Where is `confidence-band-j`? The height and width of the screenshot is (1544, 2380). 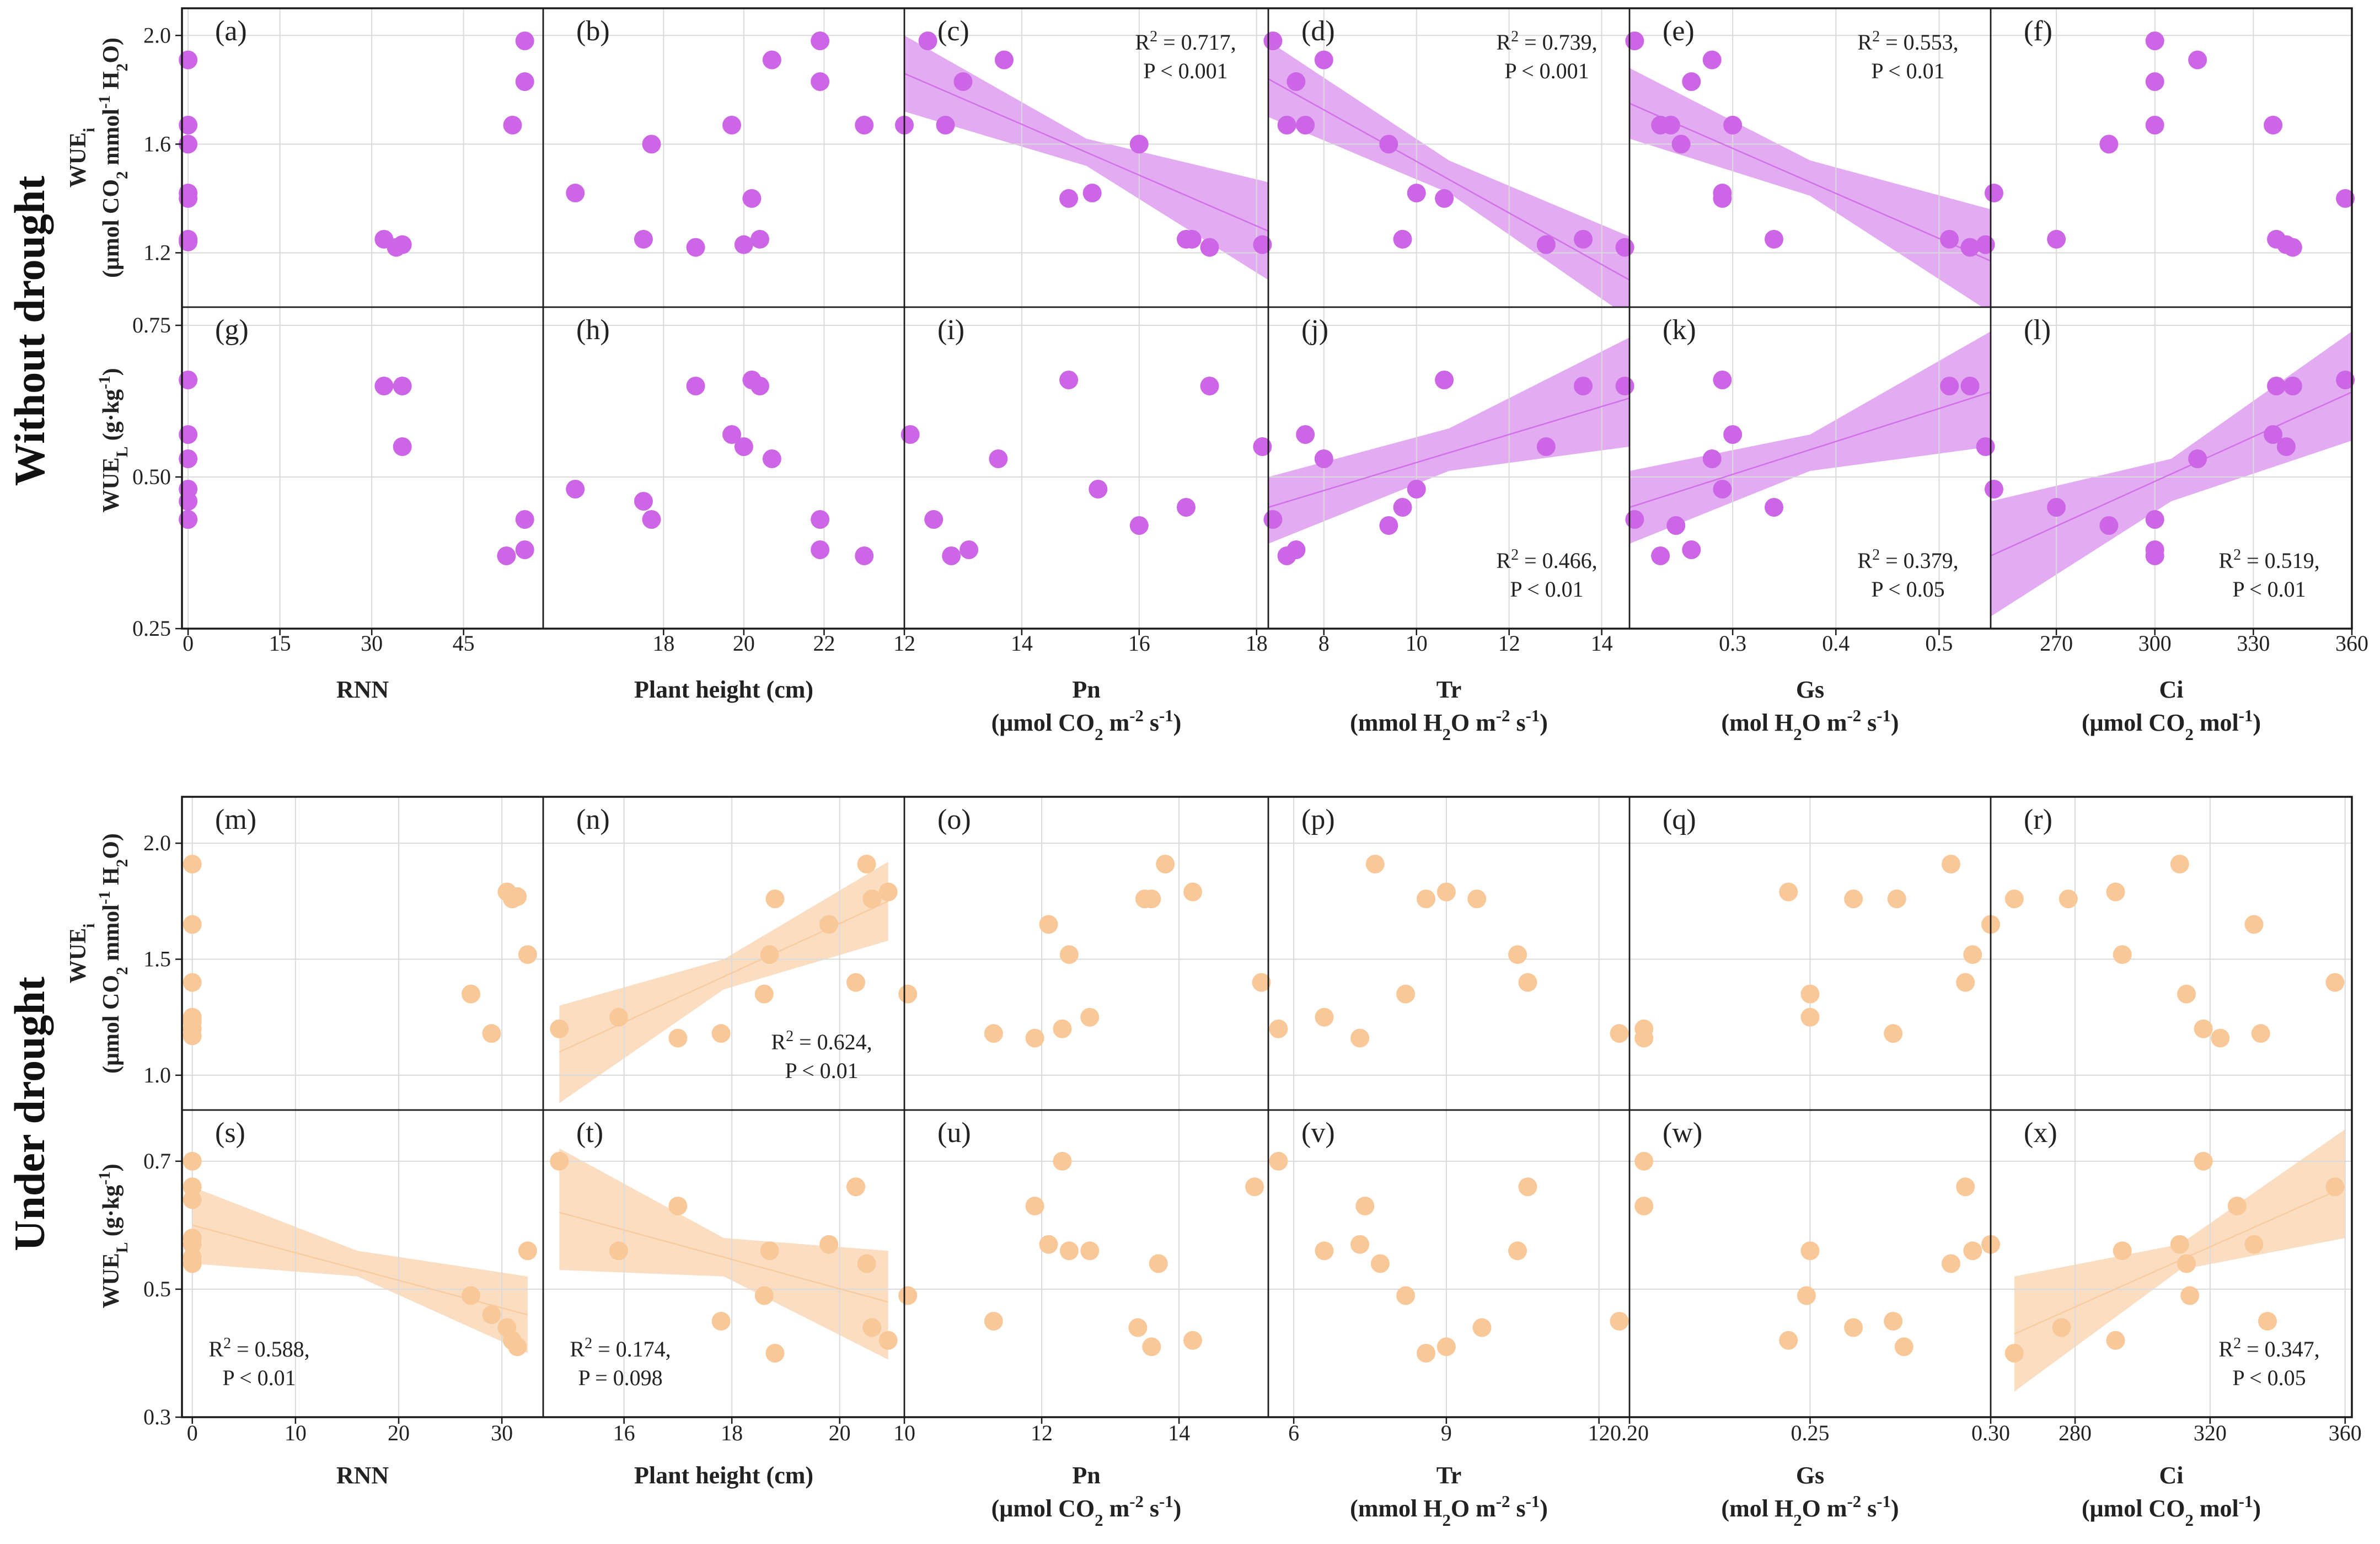
confidence-band-j is located at coordinates (1448, 440).